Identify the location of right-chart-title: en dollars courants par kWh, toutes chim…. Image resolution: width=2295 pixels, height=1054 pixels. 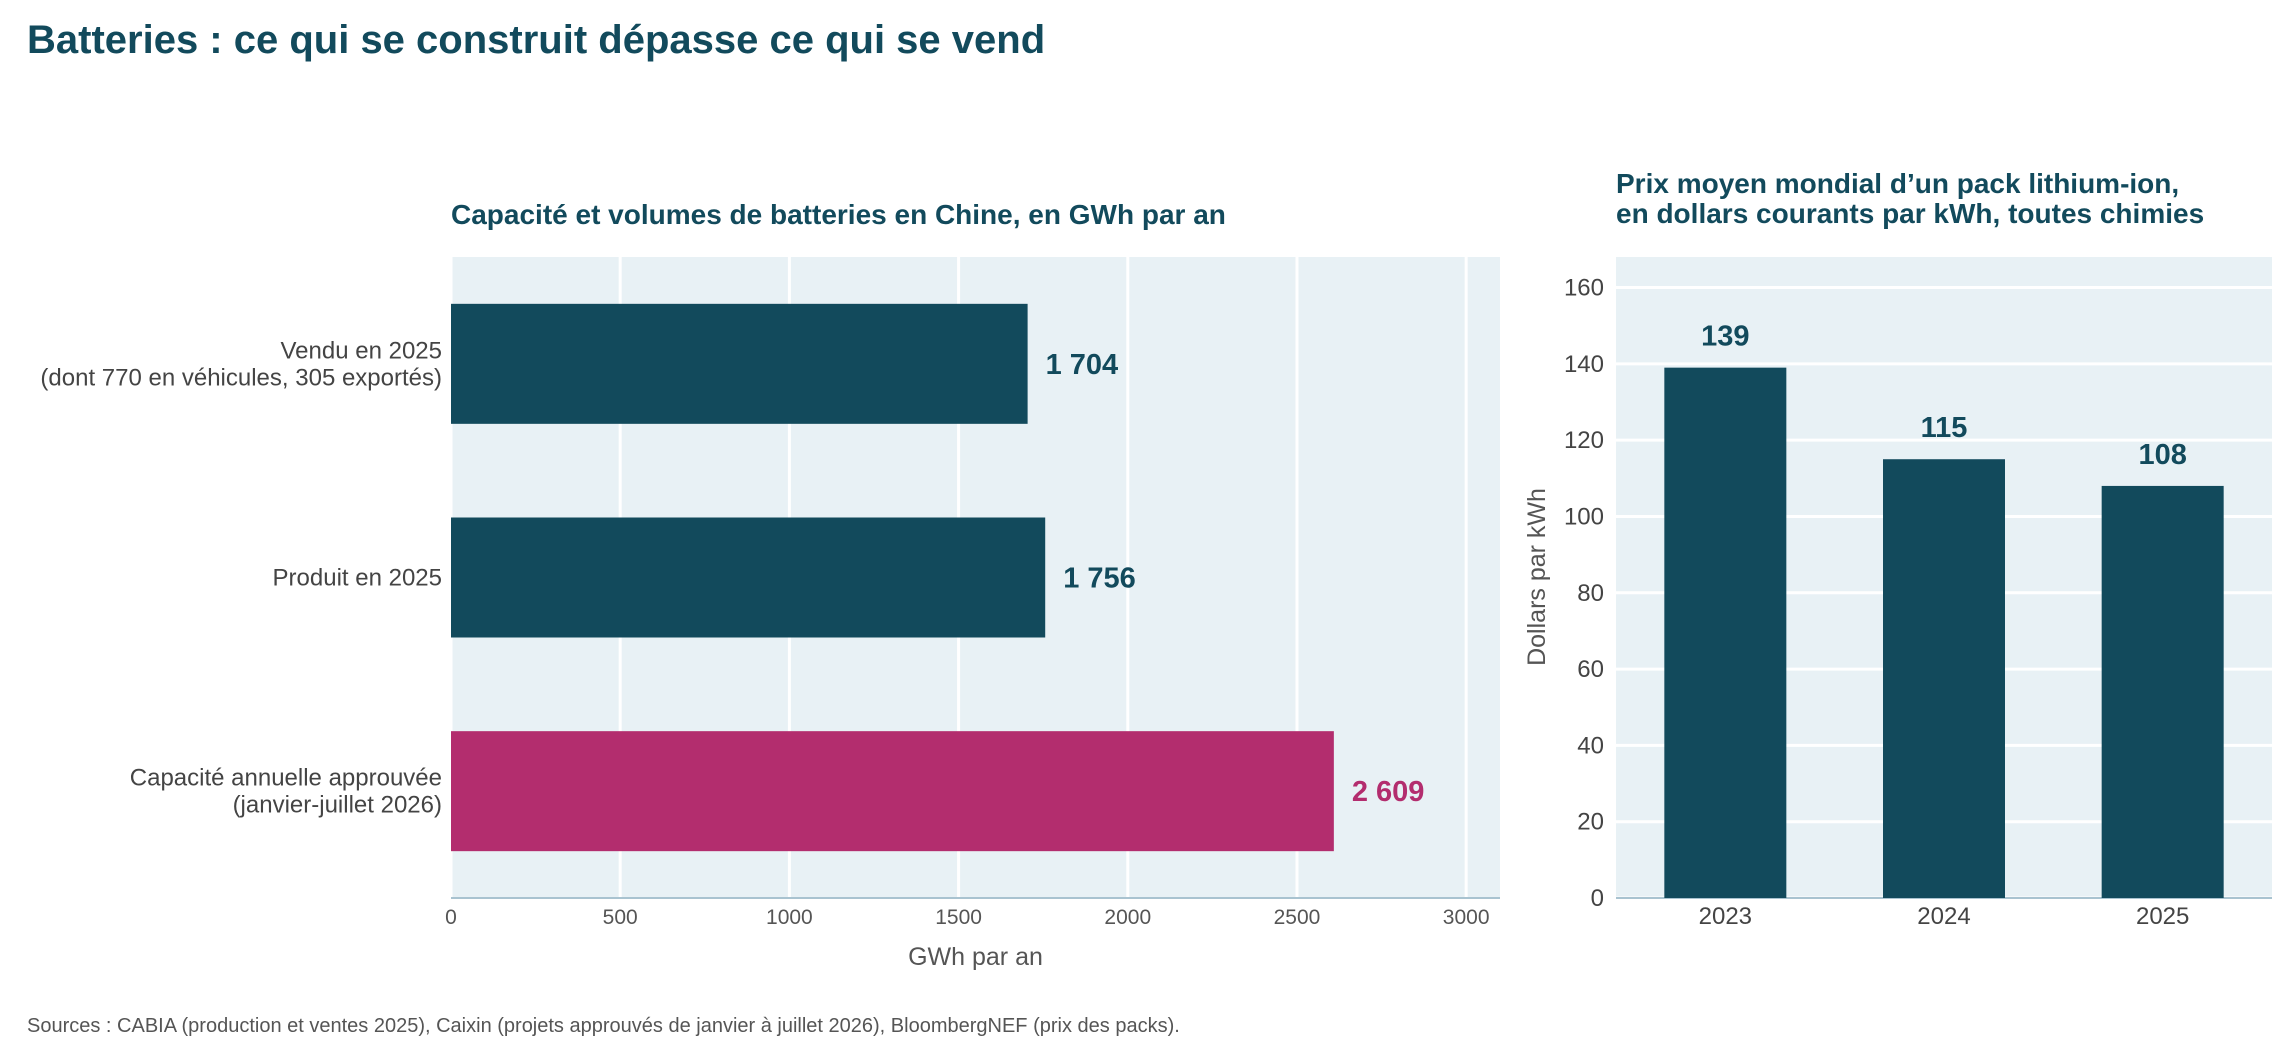
(1910, 213).